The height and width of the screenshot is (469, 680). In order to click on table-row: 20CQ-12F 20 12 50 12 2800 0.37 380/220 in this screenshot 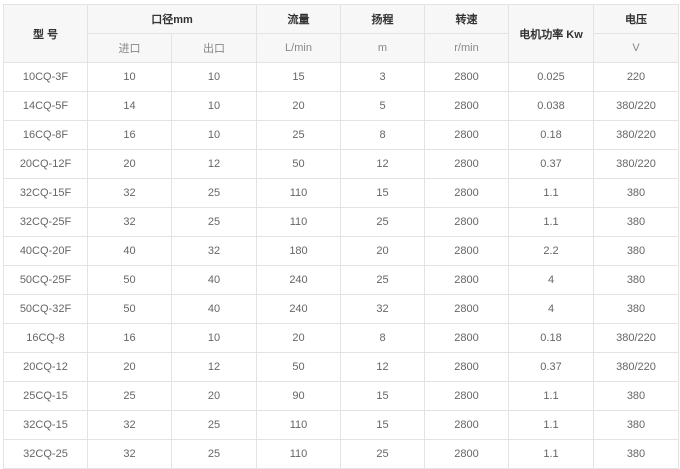, I will do `click(341, 164)`.